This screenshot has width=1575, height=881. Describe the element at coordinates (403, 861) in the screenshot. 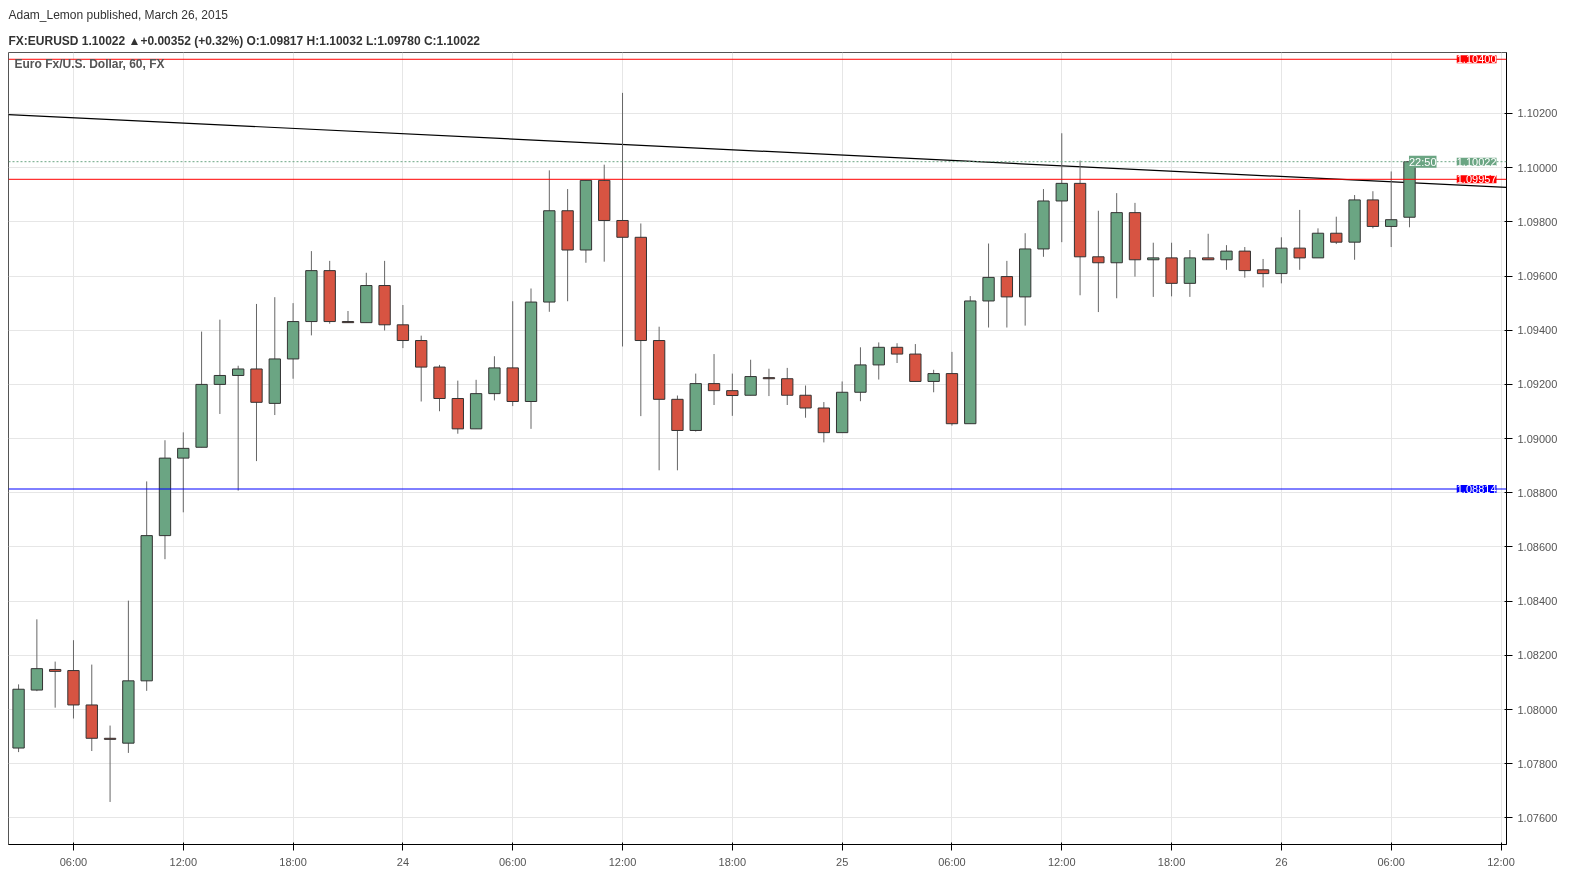

I see `x-tick-label: 24` at that location.